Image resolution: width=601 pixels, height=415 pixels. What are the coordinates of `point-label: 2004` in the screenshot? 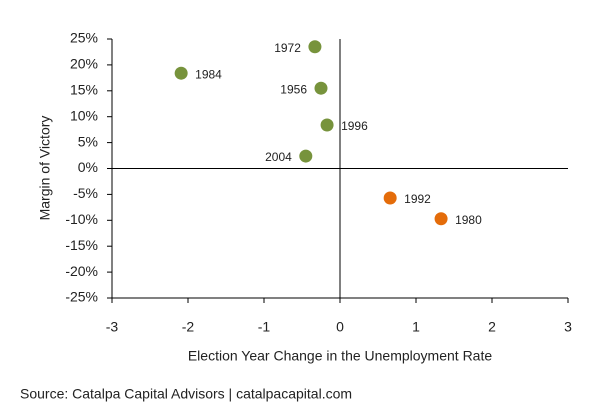 It's located at (278, 157).